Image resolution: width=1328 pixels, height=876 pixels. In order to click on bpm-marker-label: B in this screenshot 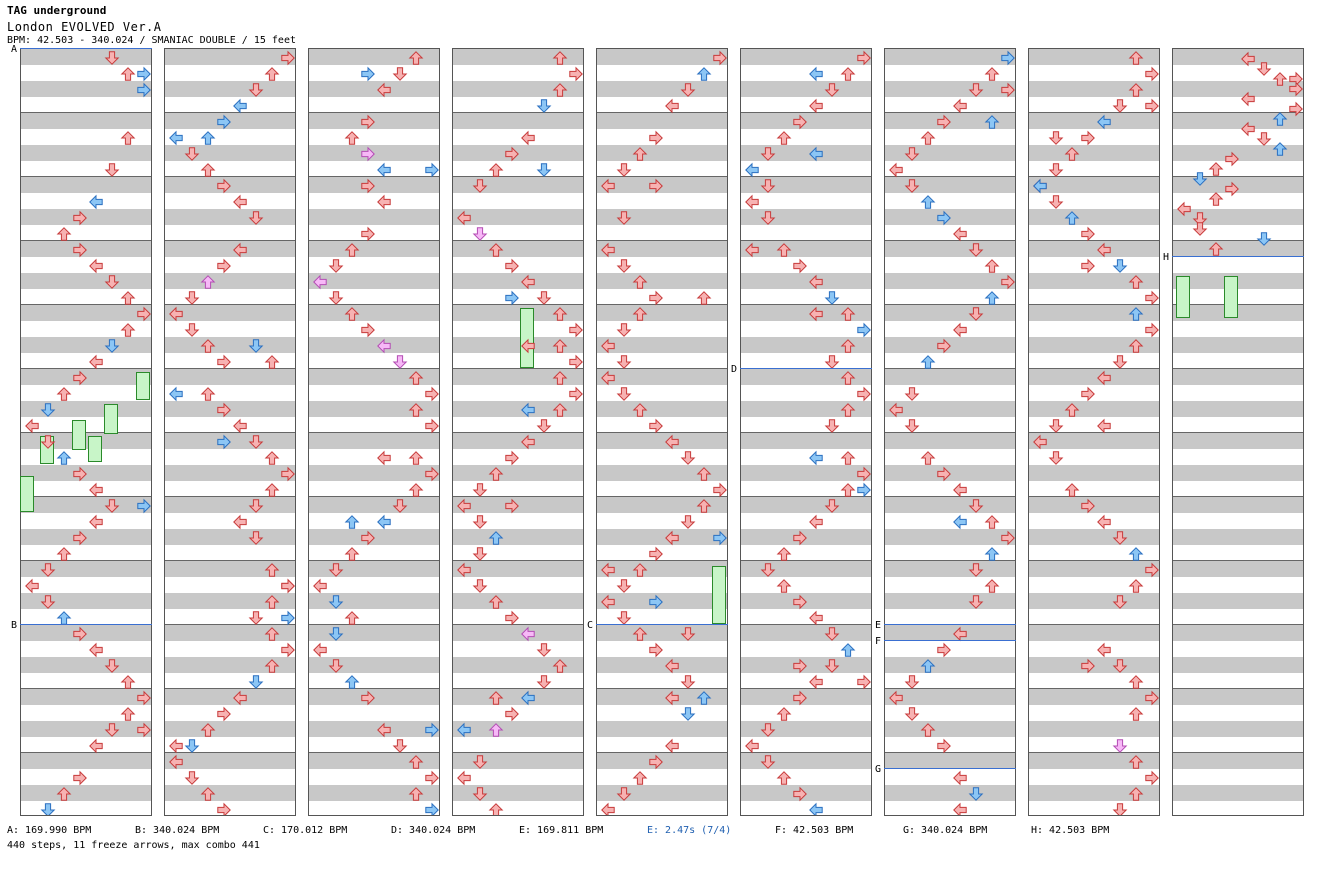, I will do `click(14, 625)`.